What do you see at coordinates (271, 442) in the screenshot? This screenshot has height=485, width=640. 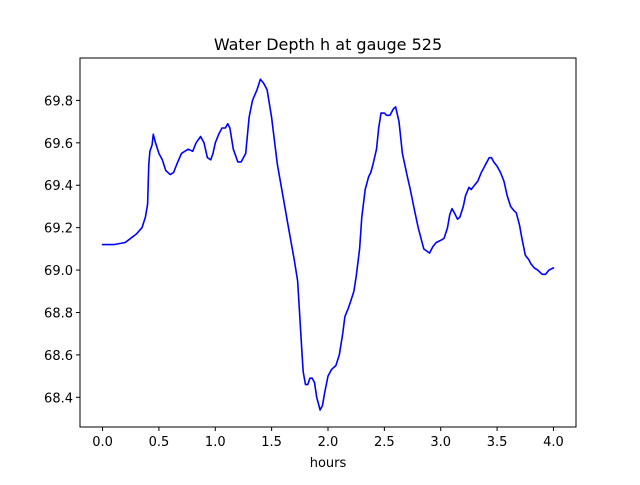 I see `x-tick-label: 1.5` at bounding box center [271, 442].